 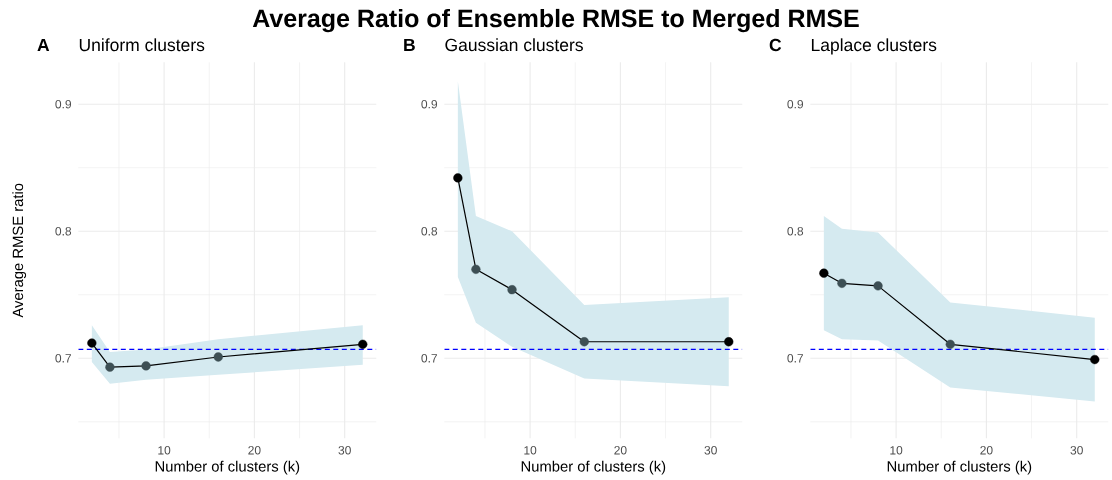 I want to click on y-axis-title: Average RMSE ratio, so click(x=19, y=250).